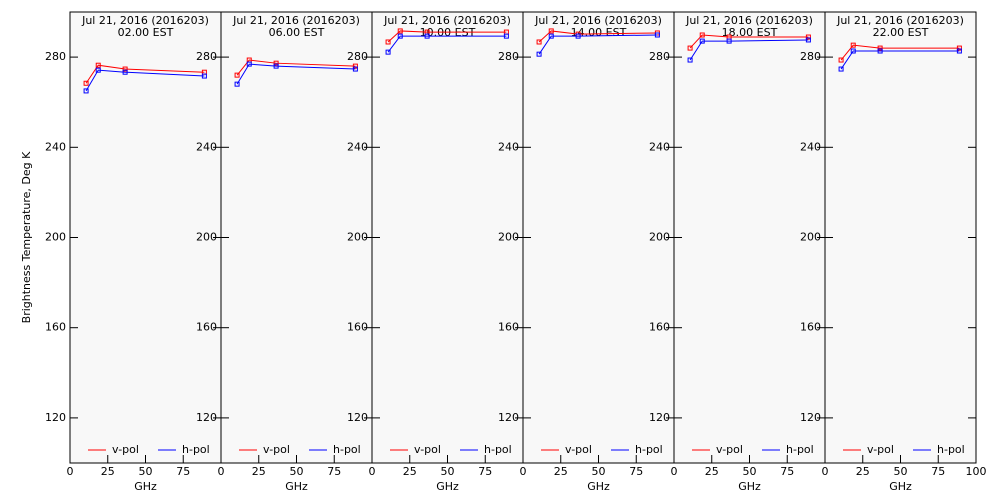  I want to click on x-tick-label: 100, so click(976, 471).